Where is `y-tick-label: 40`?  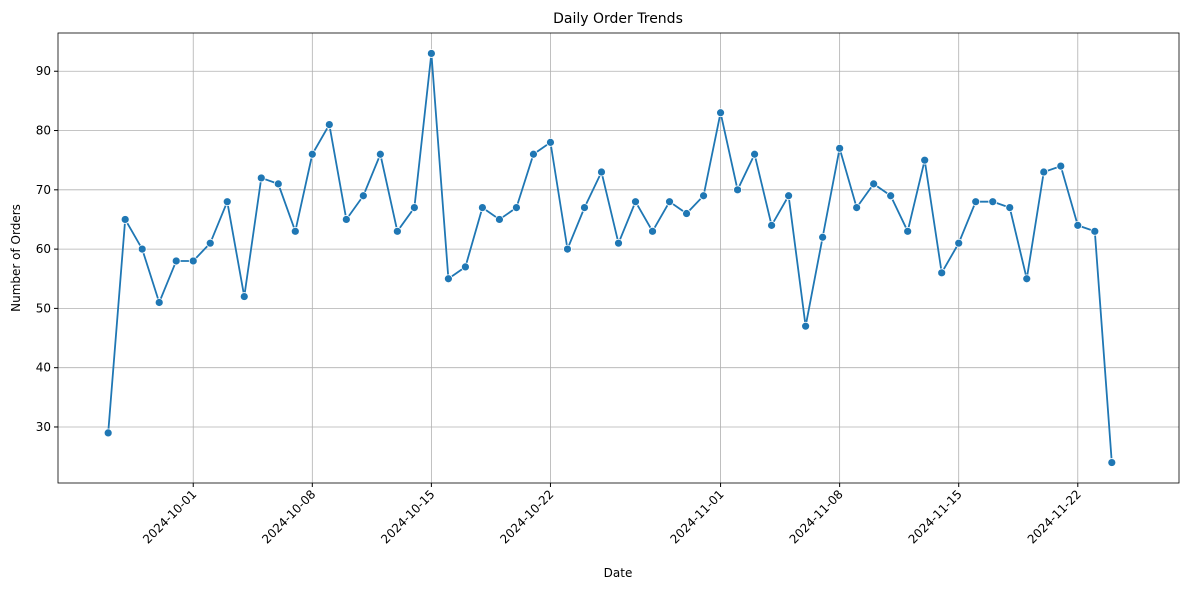
y-tick-label: 40 is located at coordinates (43, 368).